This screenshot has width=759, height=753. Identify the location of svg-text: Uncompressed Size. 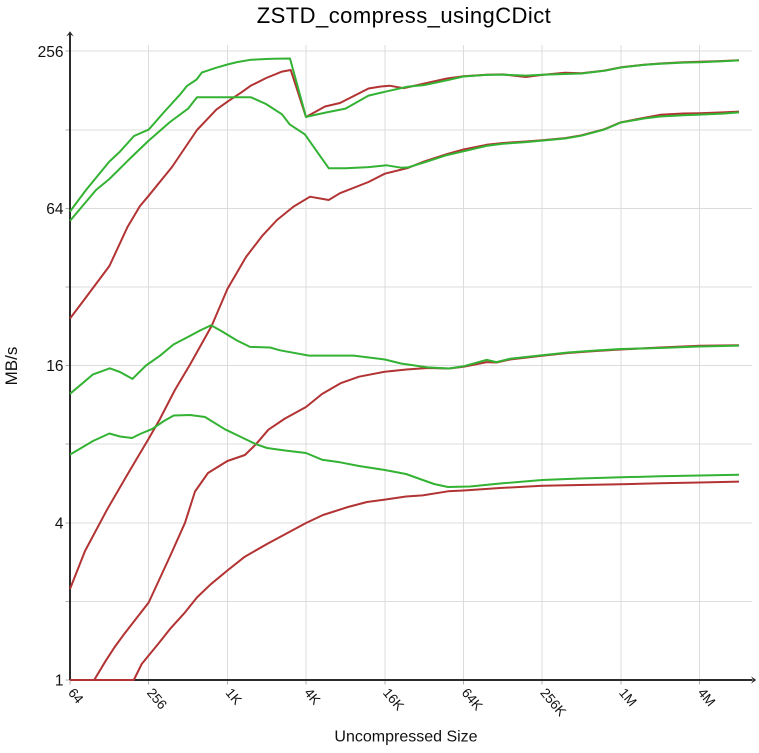
(405, 737).